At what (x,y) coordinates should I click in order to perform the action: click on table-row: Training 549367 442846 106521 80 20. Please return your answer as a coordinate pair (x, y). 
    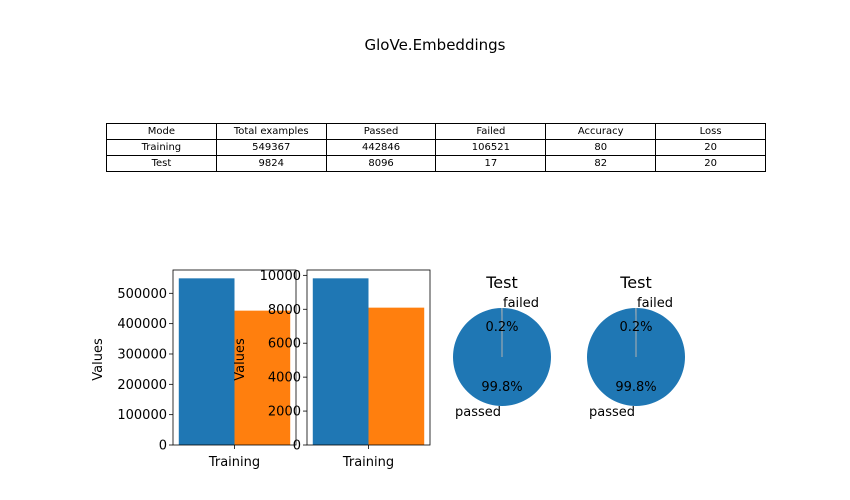
    Looking at the image, I should click on (436, 147).